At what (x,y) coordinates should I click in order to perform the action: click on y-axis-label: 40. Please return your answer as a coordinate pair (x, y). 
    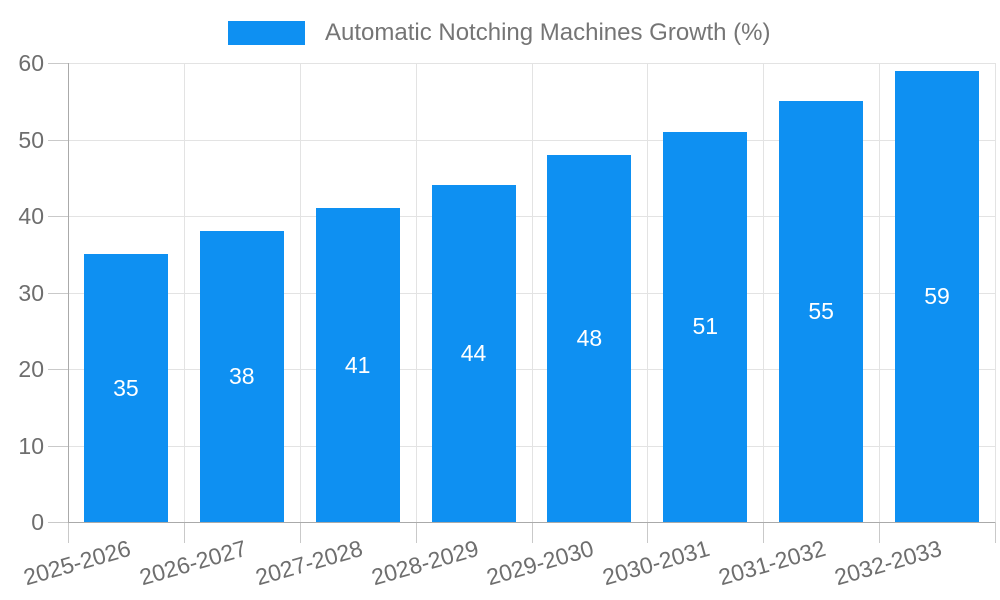
    Looking at the image, I should click on (31, 216).